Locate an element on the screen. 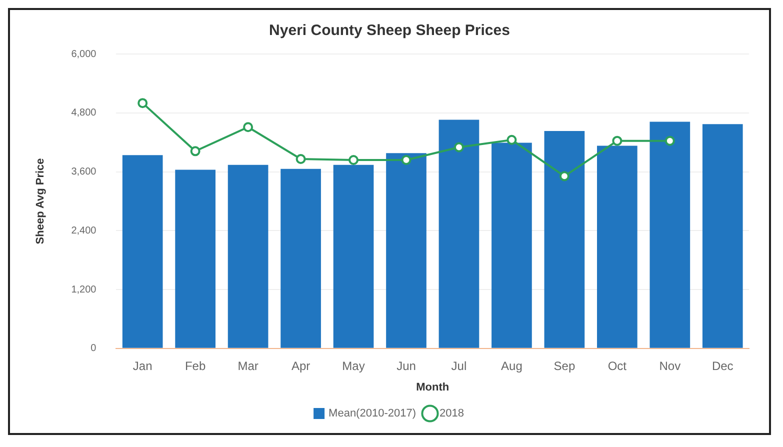 This screenshot has width=783, height=447. x-axis-title: Month is located at coordinates (433, 387).